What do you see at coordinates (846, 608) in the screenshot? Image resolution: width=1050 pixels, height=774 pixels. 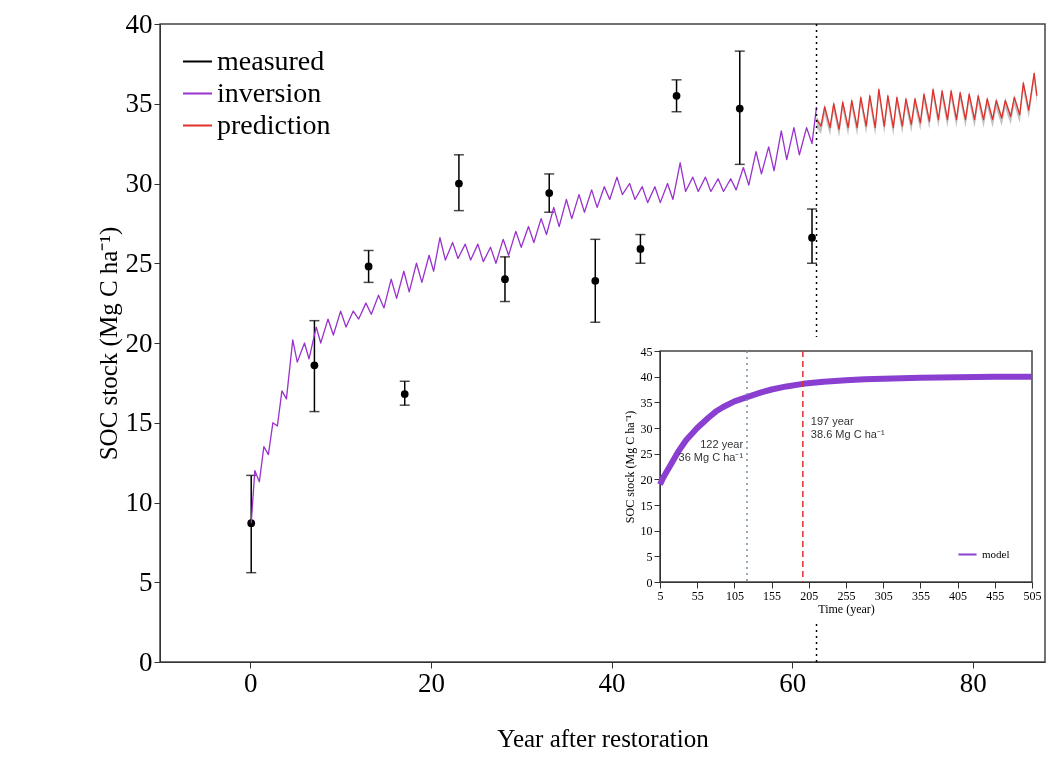 I see `x-axis-title: Time (year)` at bounding box center [846, 608].